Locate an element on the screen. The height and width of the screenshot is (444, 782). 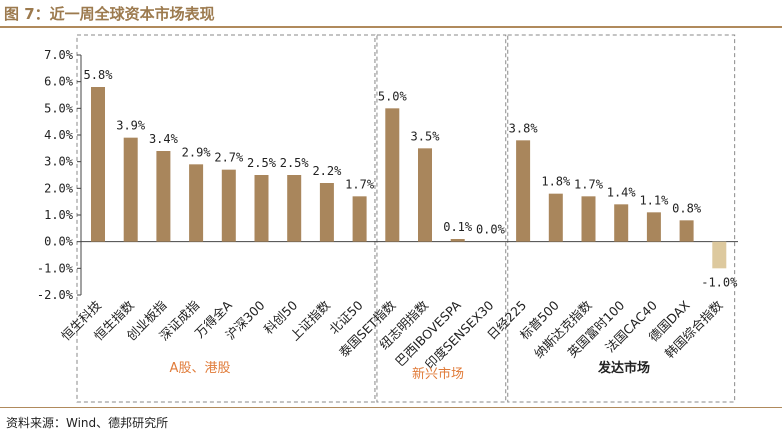
group-label: 新兴市场 is located at coordinates (438, 374).